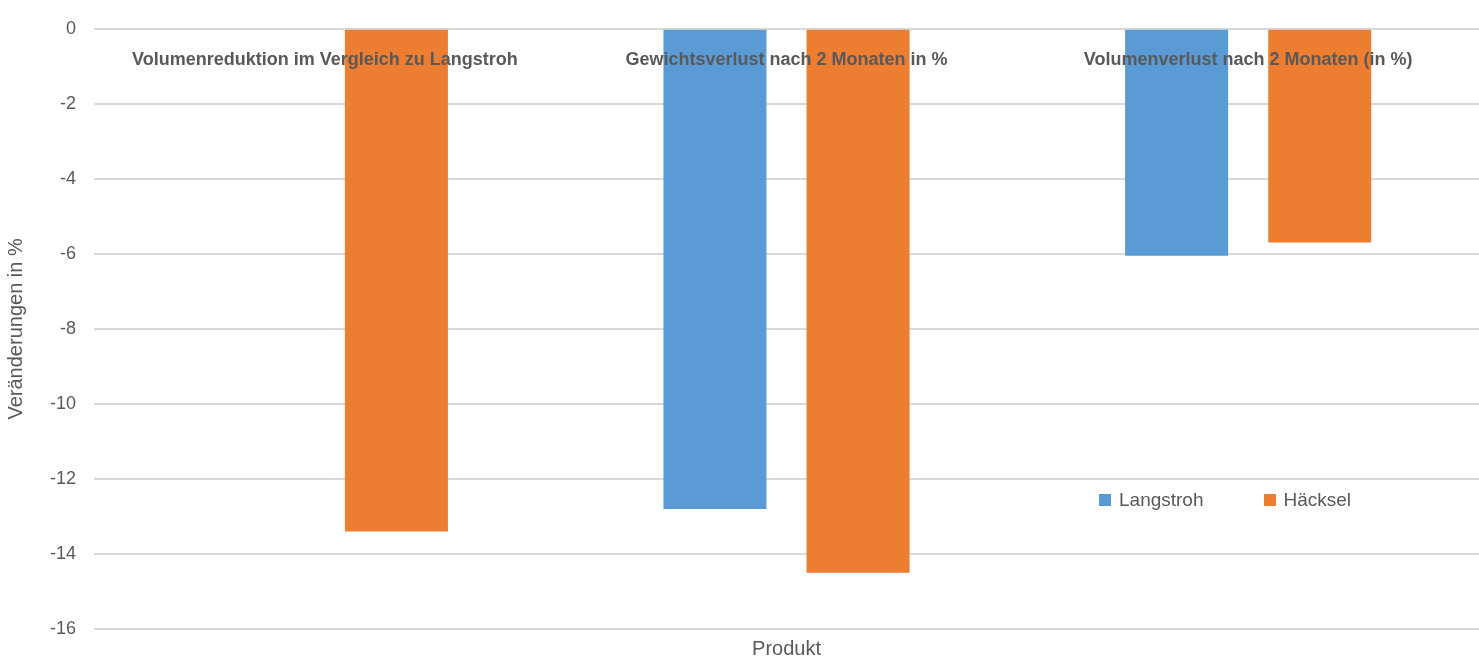 This screenshot has height=661, width=1479. What do you see at coordinates (68, 327) in the screenshot?
I see `y-tick-label: -8` at bounding box center [68, 327].